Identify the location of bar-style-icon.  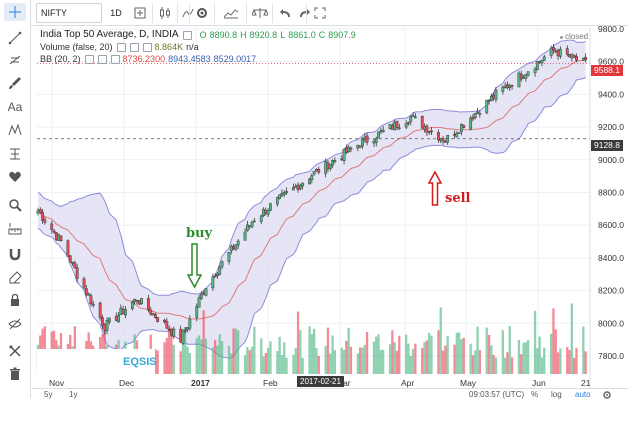
(165, 13).